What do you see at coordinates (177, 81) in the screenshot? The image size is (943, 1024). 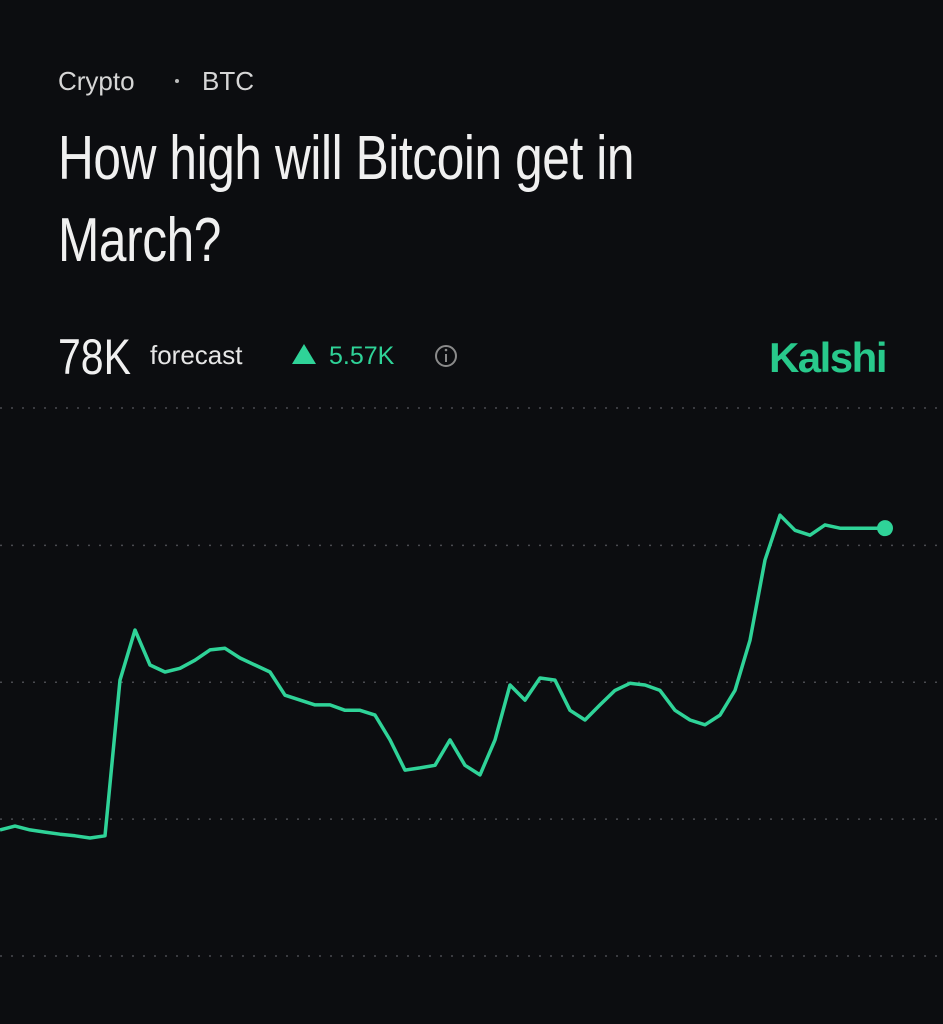 I see `separator` at bounding box center [177, 81].